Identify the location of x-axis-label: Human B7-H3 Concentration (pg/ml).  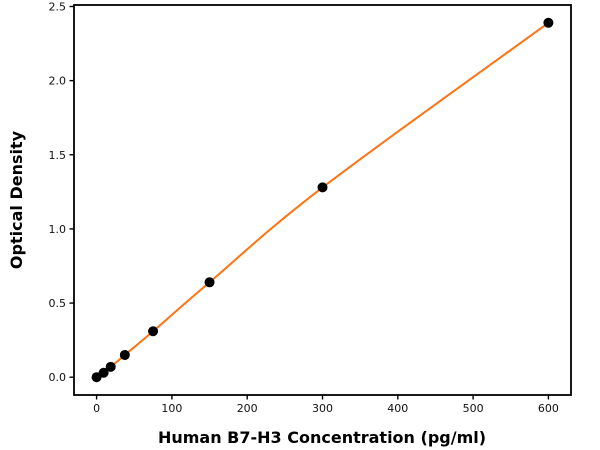
(322, 437).